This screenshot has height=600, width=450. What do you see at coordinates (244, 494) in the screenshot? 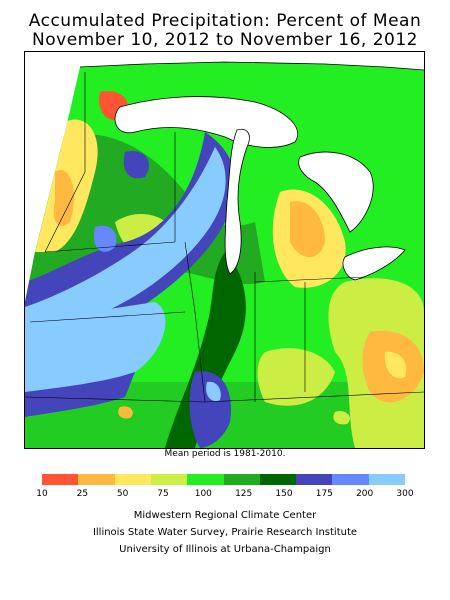
I see `legend-tick-label: 125` at bounding box center [244, 494].